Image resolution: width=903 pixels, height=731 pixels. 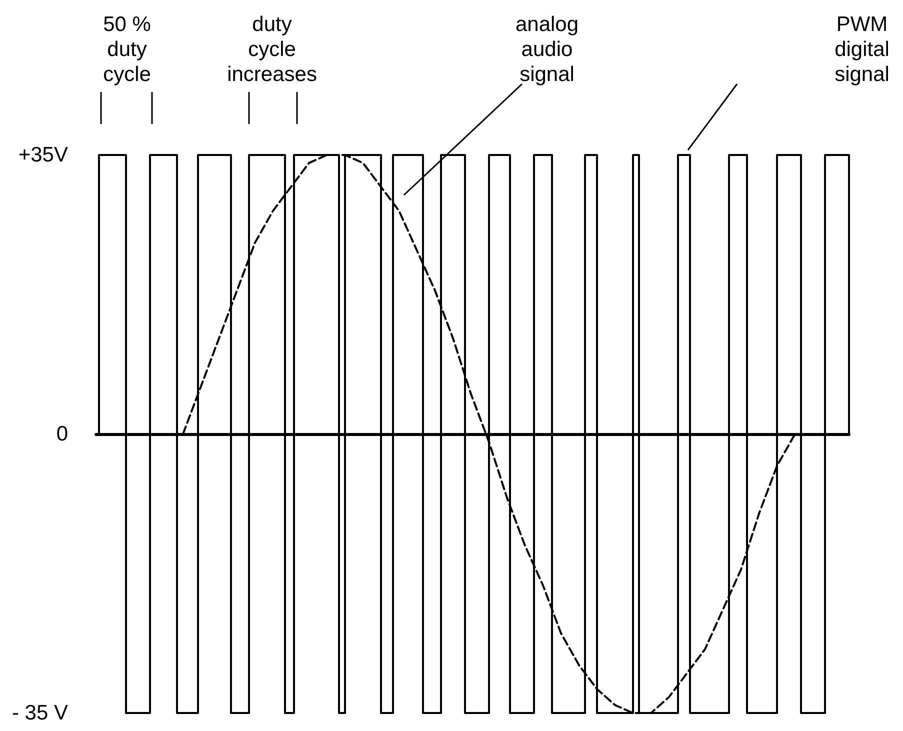 What do you see at coordinates (547, 49) in the screenshot?
I see `text: analog audio signal` at bounding box center [547, 49].